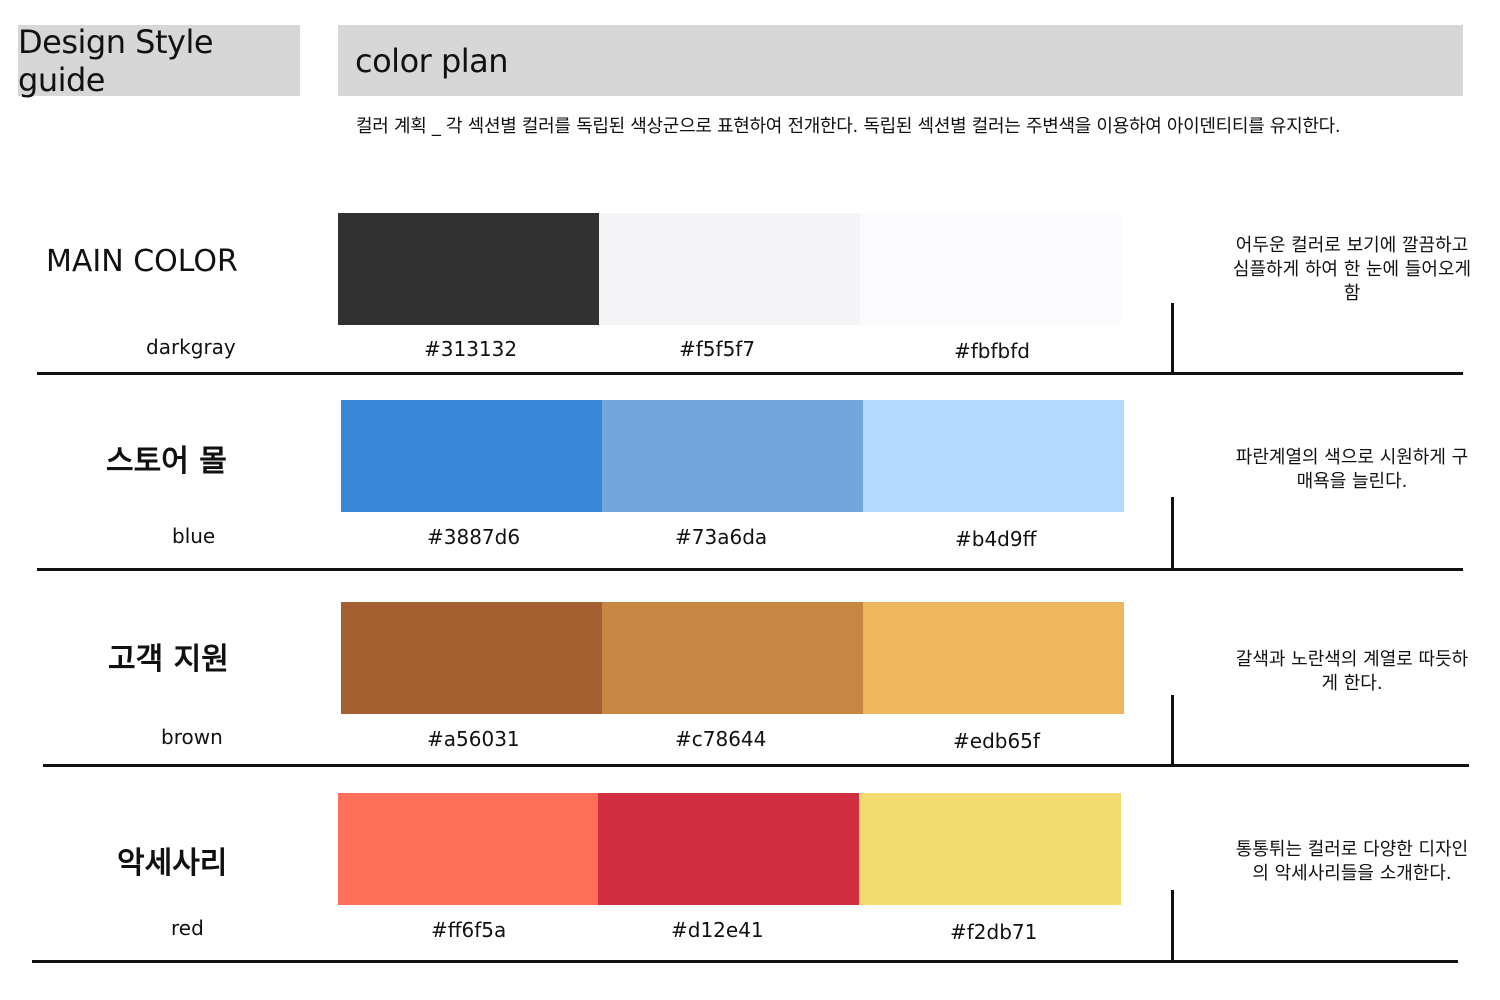 The image size is (1500, 1000). Describe the element at coordinates (142, 261) in the screenshot. I see `section-title: MAIN COLOR` at that location.